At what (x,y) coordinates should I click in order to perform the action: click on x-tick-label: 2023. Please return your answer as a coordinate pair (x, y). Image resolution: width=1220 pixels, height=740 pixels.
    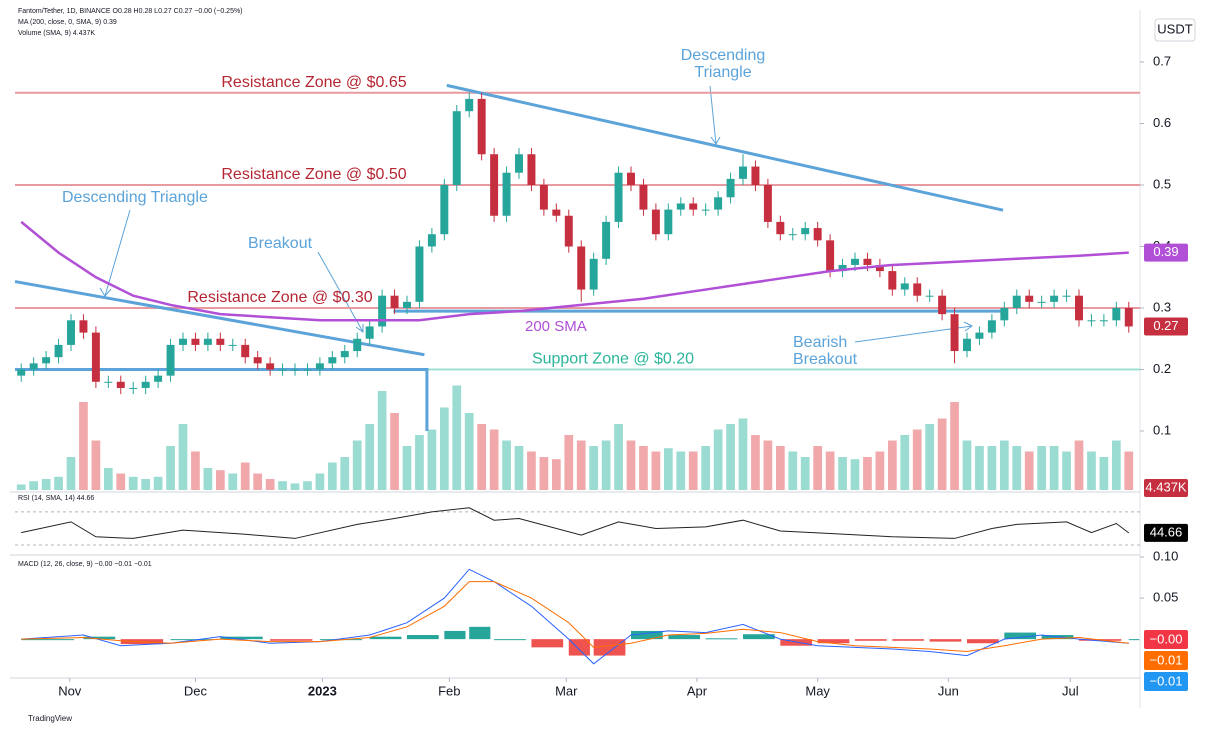
    Looking at the image, I should click on (322, 690).